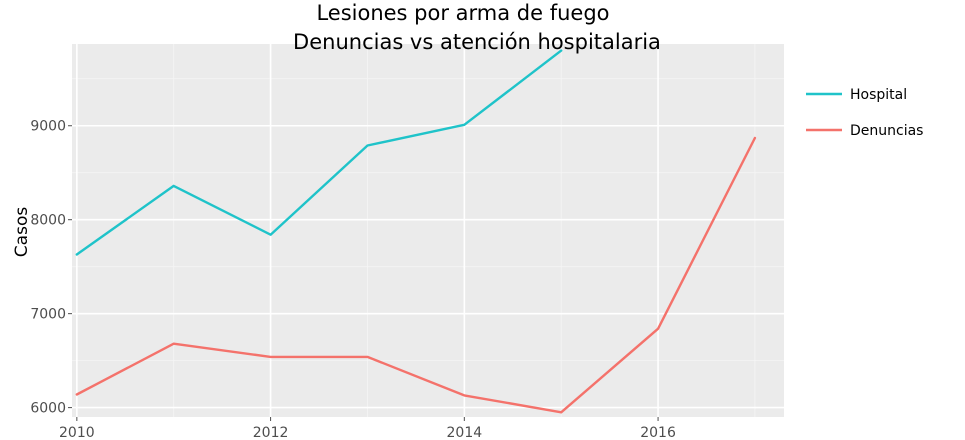  What do you see at coordinates (864, 113) in the screenshot?
I see `legend: Hospital Denuncias` at bounding box center [864, 113].